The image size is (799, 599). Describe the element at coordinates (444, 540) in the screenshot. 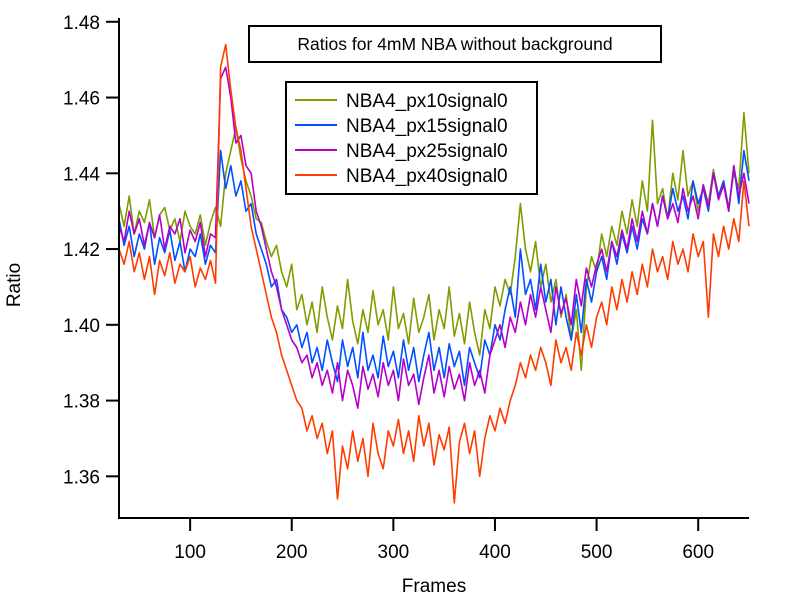

I see `x-ticks: 100 200 300 400 500 600` at that location.